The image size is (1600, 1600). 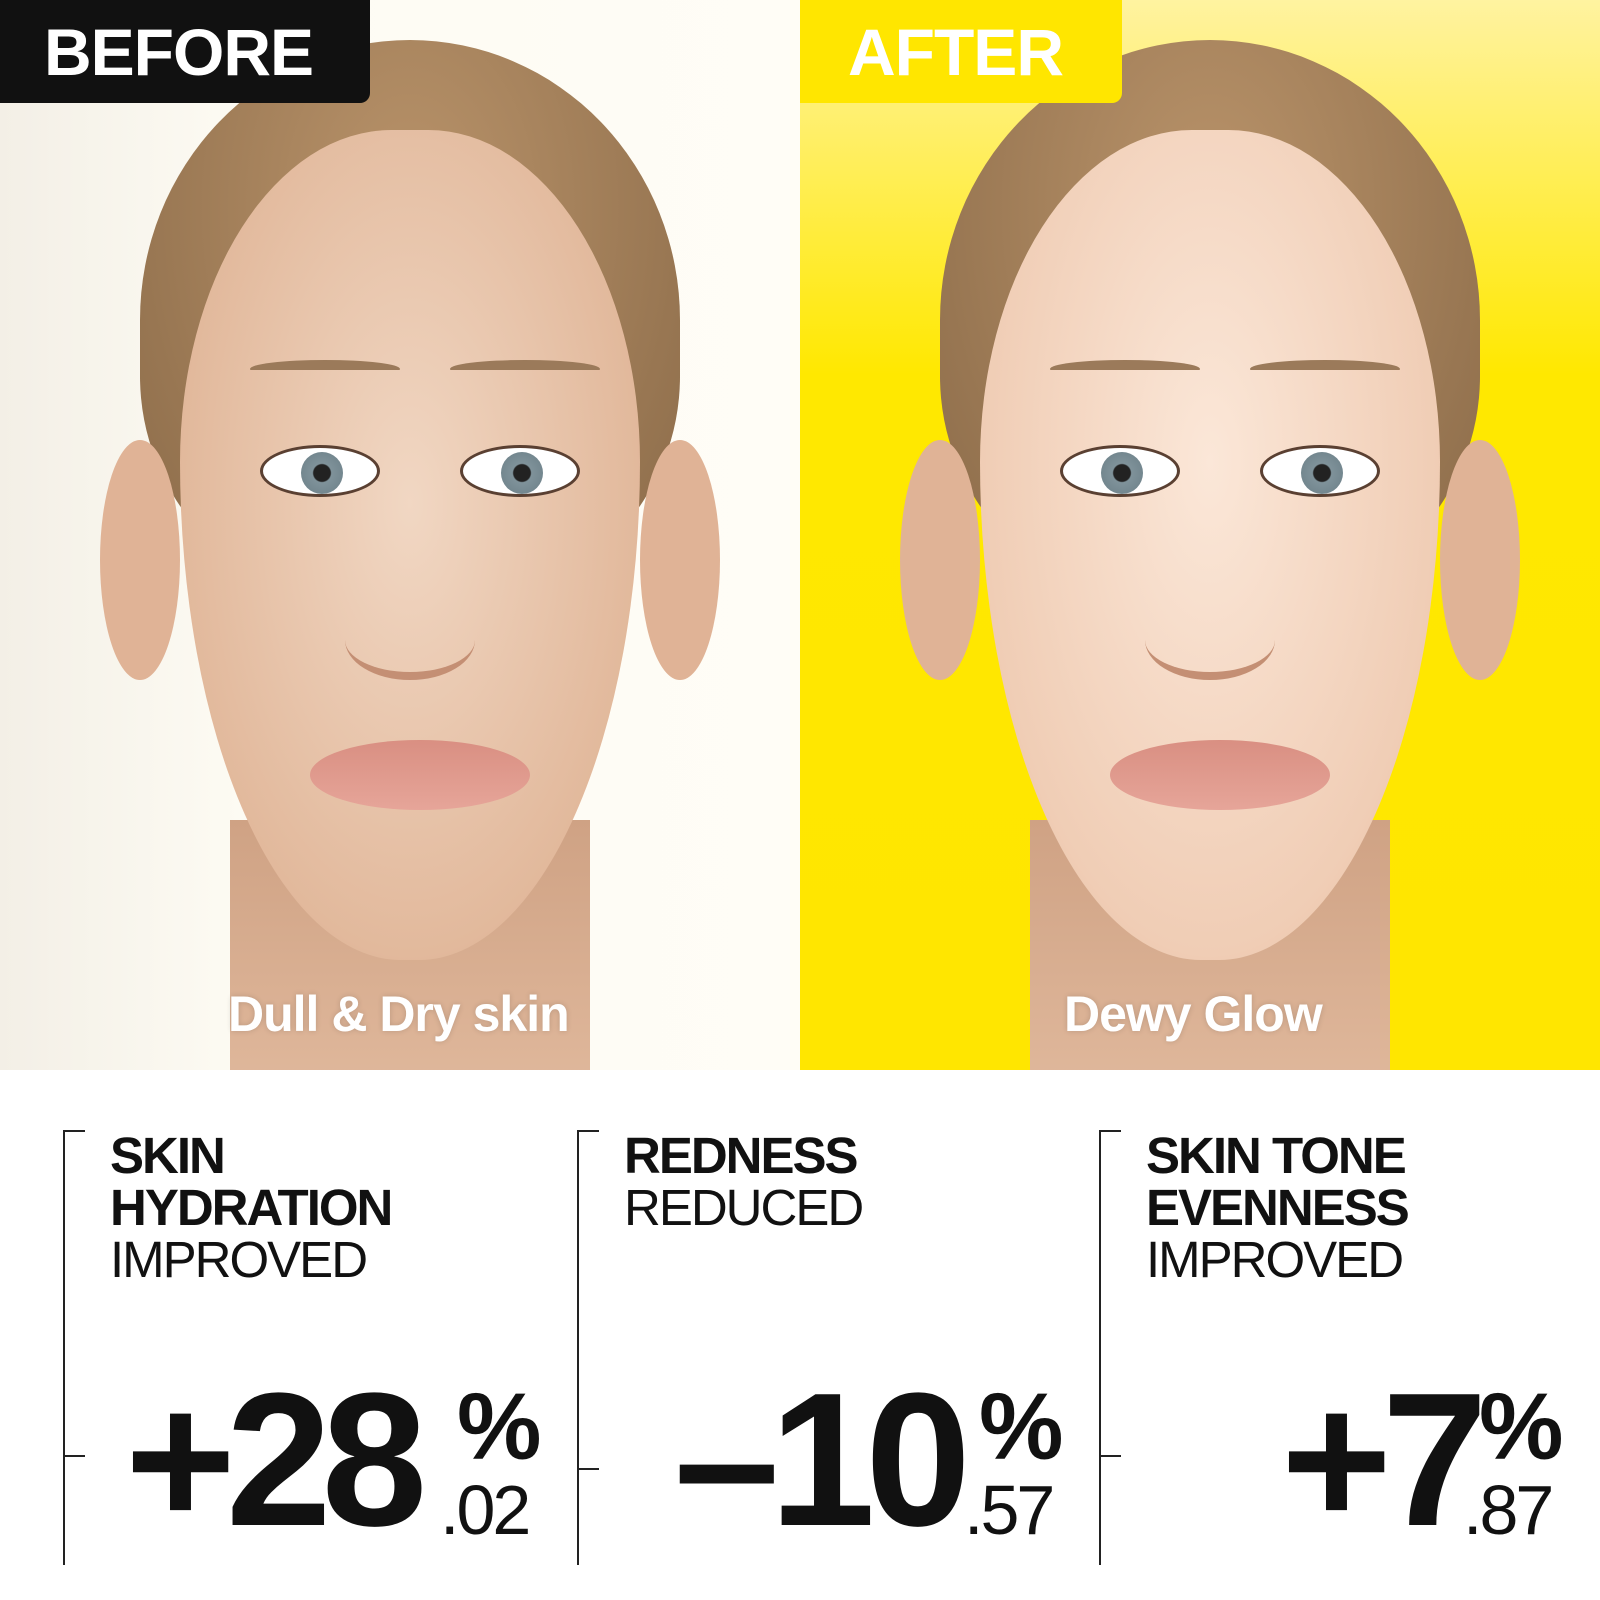 I want to click on stat-decimal: .87, so click(x=1508, y=1510).